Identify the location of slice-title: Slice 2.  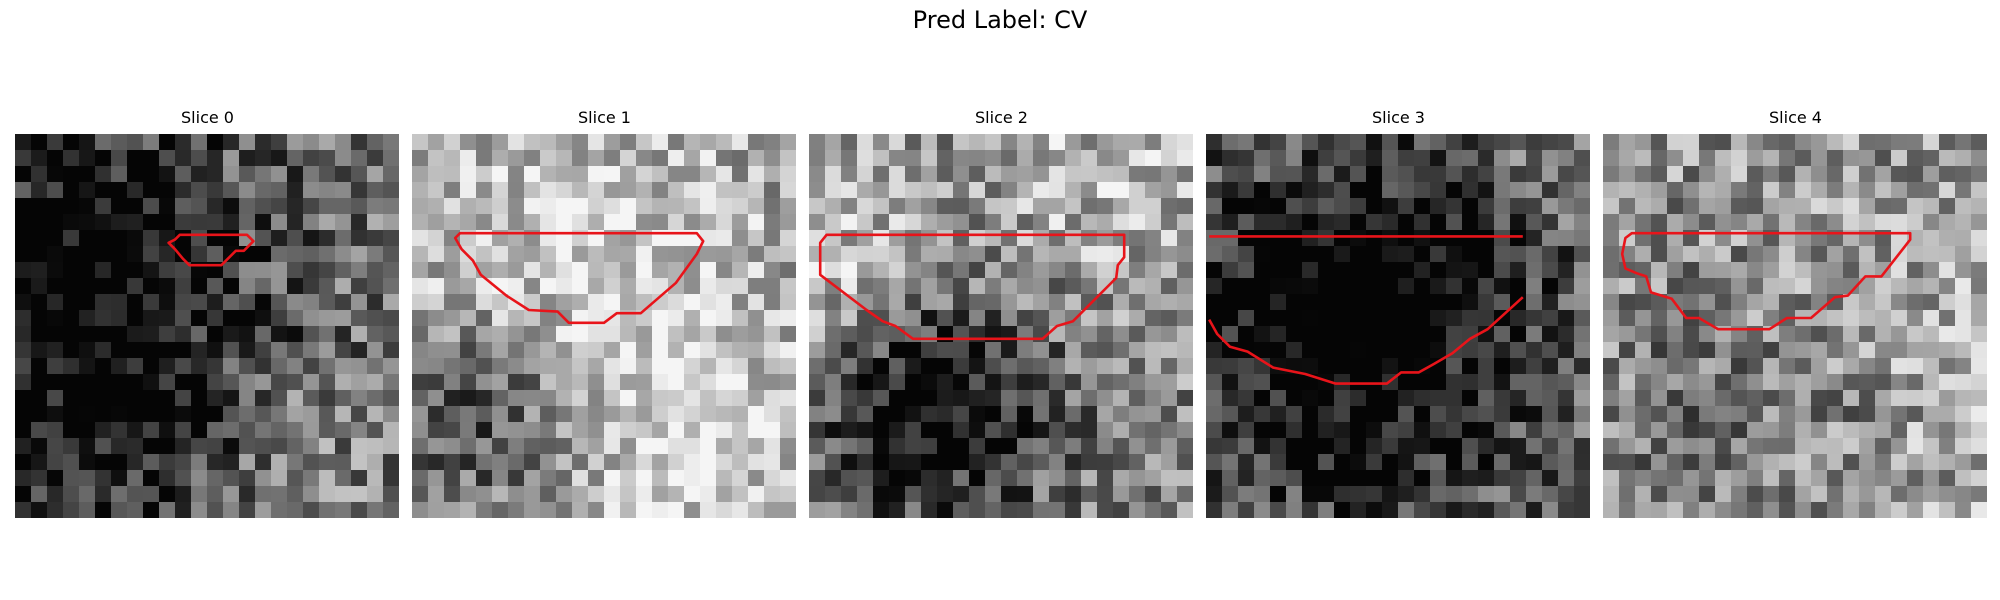
(1001, 117).